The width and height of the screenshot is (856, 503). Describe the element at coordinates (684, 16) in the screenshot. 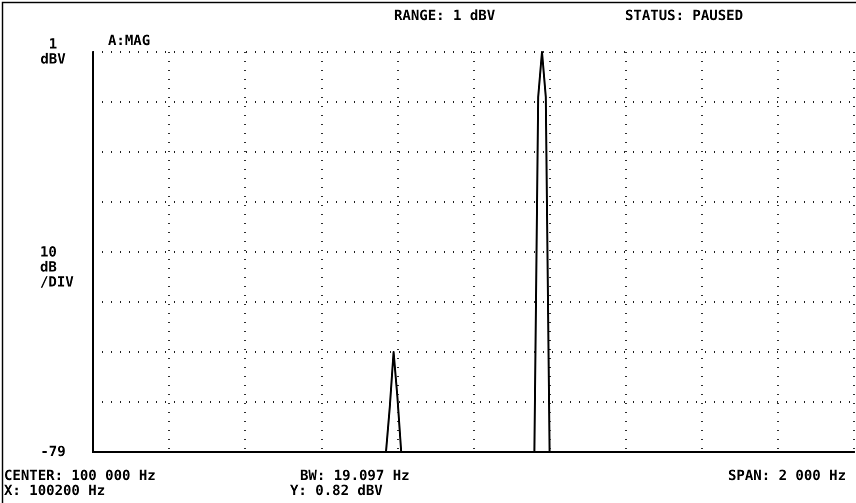

I see `chart-subtitle: STATUS: PAUSED` at that location.